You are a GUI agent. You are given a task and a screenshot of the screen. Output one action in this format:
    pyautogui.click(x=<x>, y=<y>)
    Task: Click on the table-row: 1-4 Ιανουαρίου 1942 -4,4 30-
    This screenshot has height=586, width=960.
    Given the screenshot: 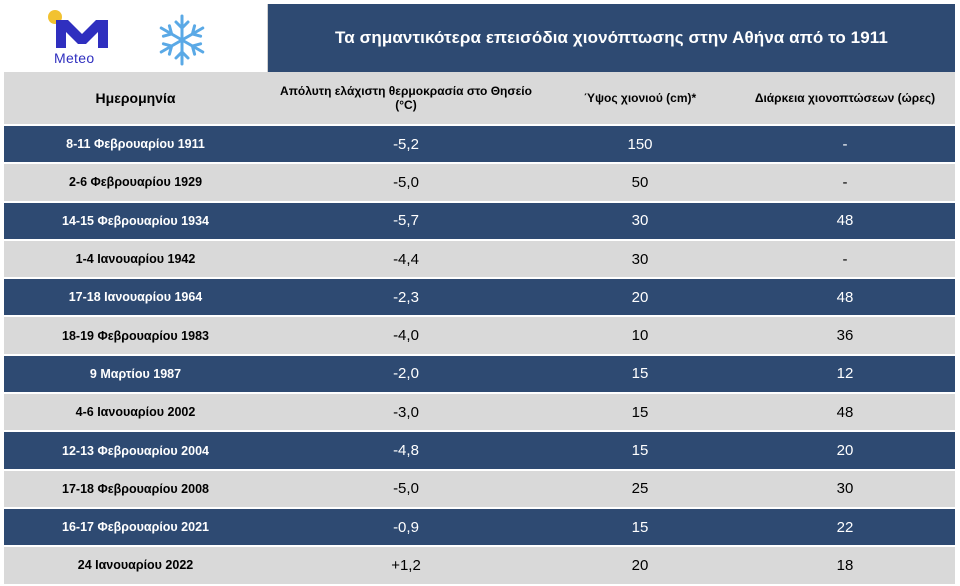 What is the action you would take?
    pyautogui.click(x=479, y=259)
    